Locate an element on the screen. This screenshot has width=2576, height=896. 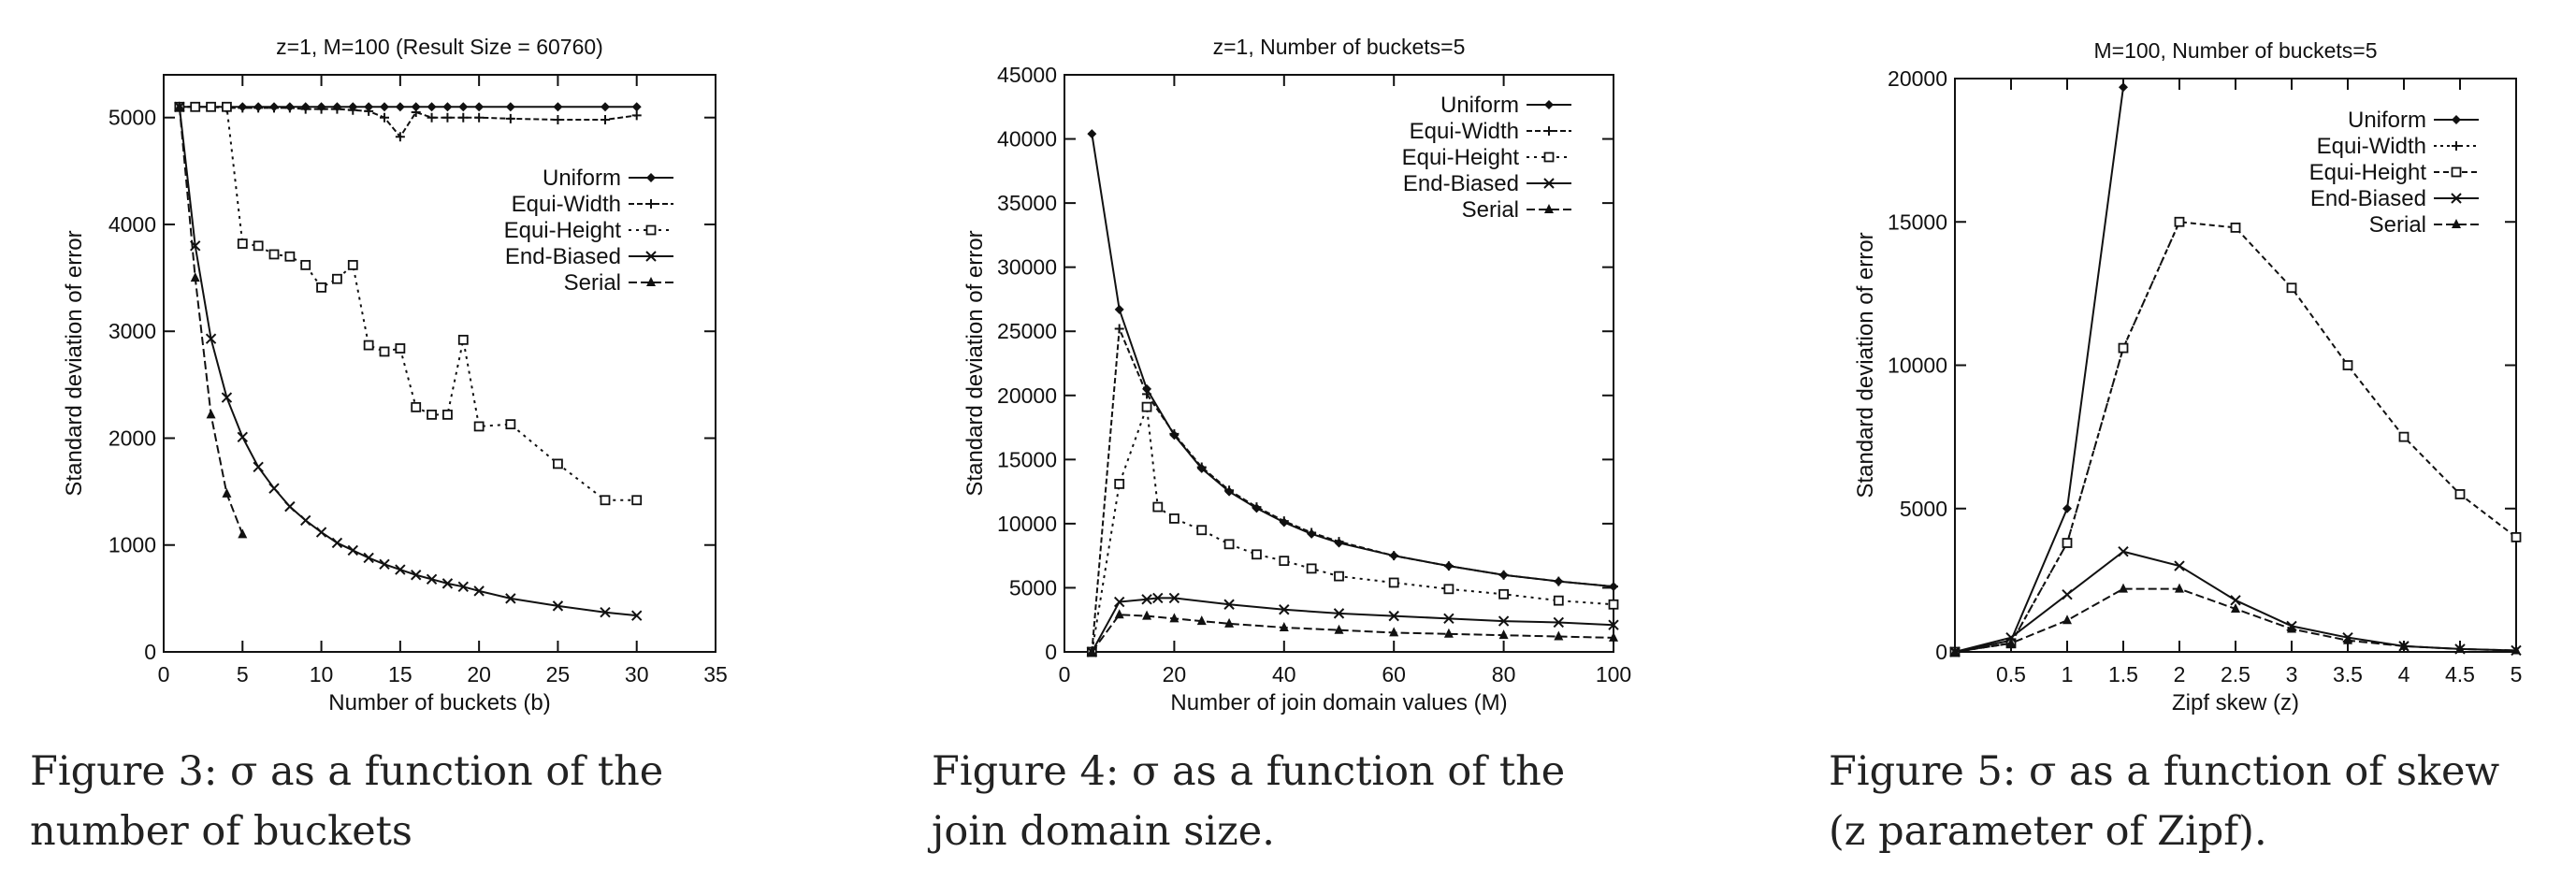
chart-title: z=1, Number of buckets=5 is located at coordinates (1339, 47).